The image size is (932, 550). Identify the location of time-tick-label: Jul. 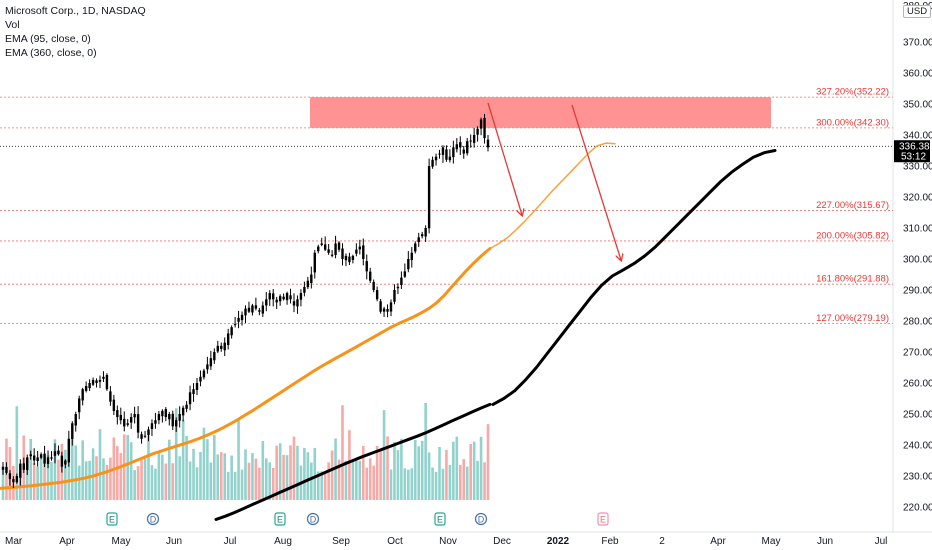
(230, 541).